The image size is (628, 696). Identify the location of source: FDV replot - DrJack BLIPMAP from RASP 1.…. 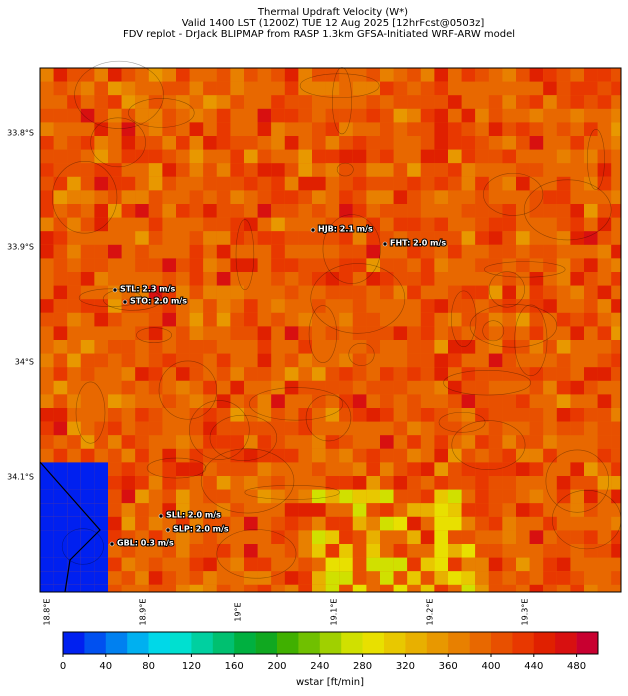
(319, 34).